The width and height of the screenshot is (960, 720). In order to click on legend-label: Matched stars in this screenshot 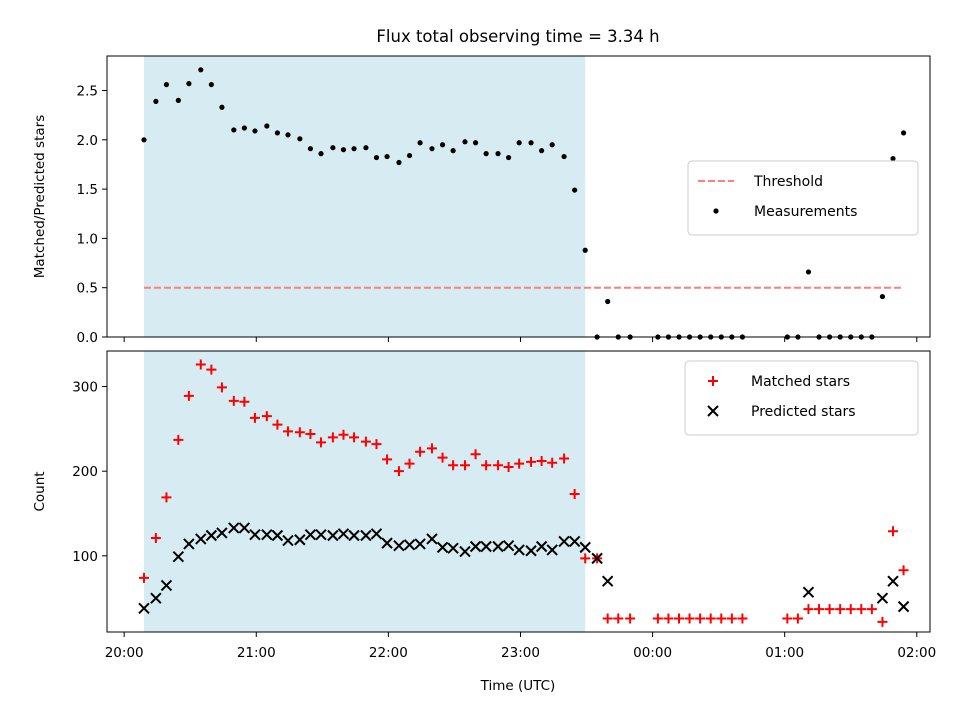, I will do `click(800, 382)`.